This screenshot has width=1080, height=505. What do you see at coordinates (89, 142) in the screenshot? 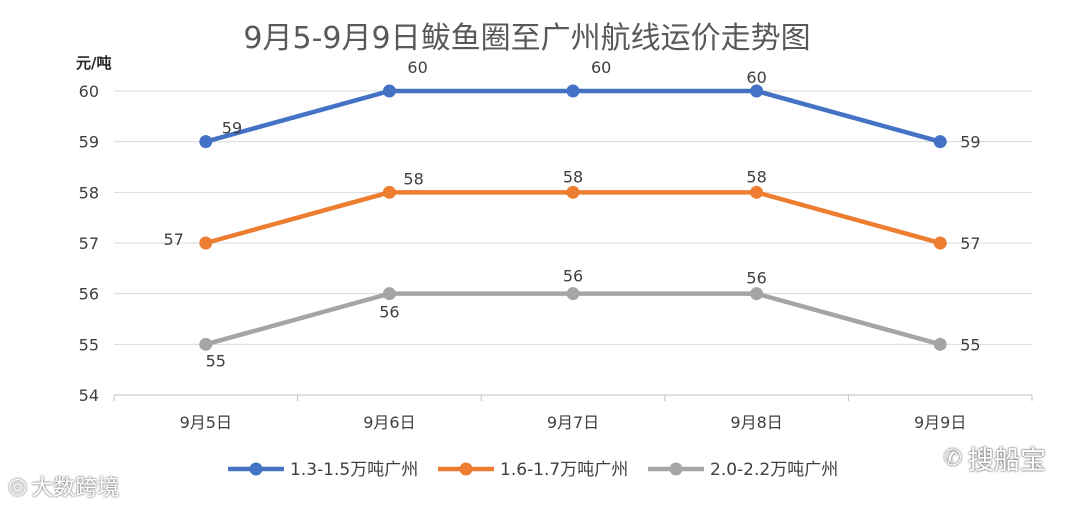
I see `y-tick-label-59: 59` at bounding box center [89, 142].